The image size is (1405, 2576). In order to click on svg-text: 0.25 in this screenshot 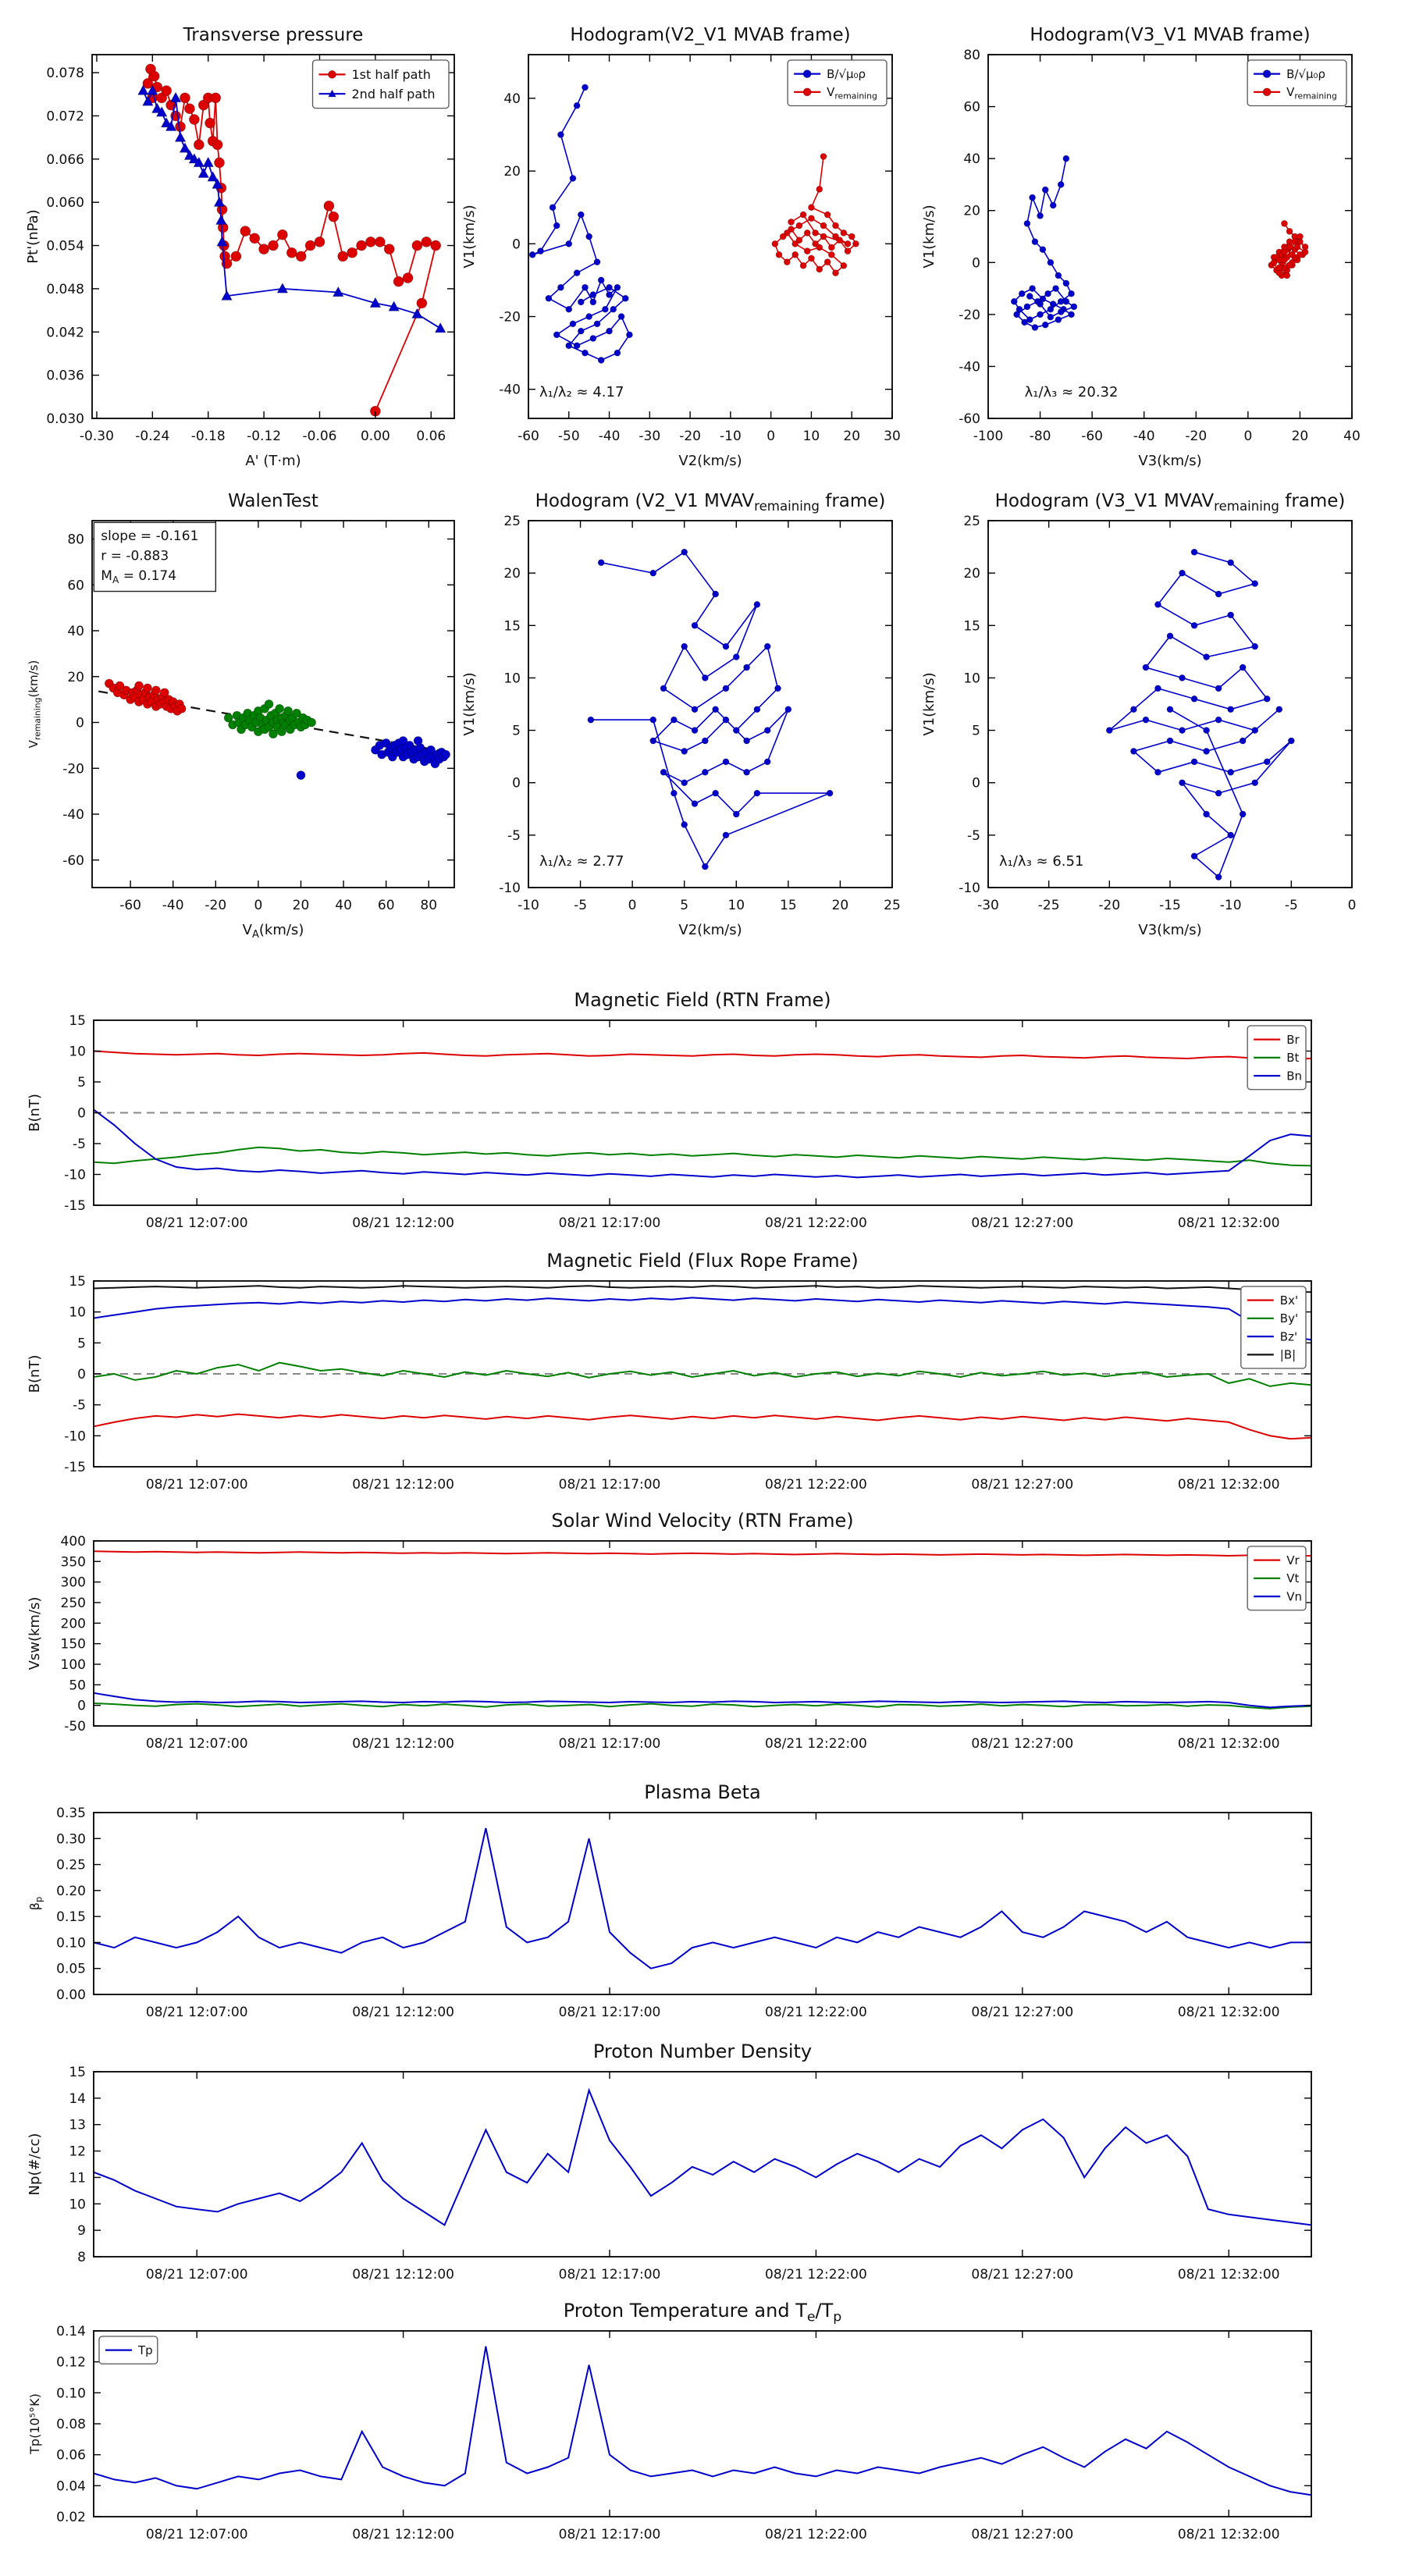, I will do `click(71, 1865)`.